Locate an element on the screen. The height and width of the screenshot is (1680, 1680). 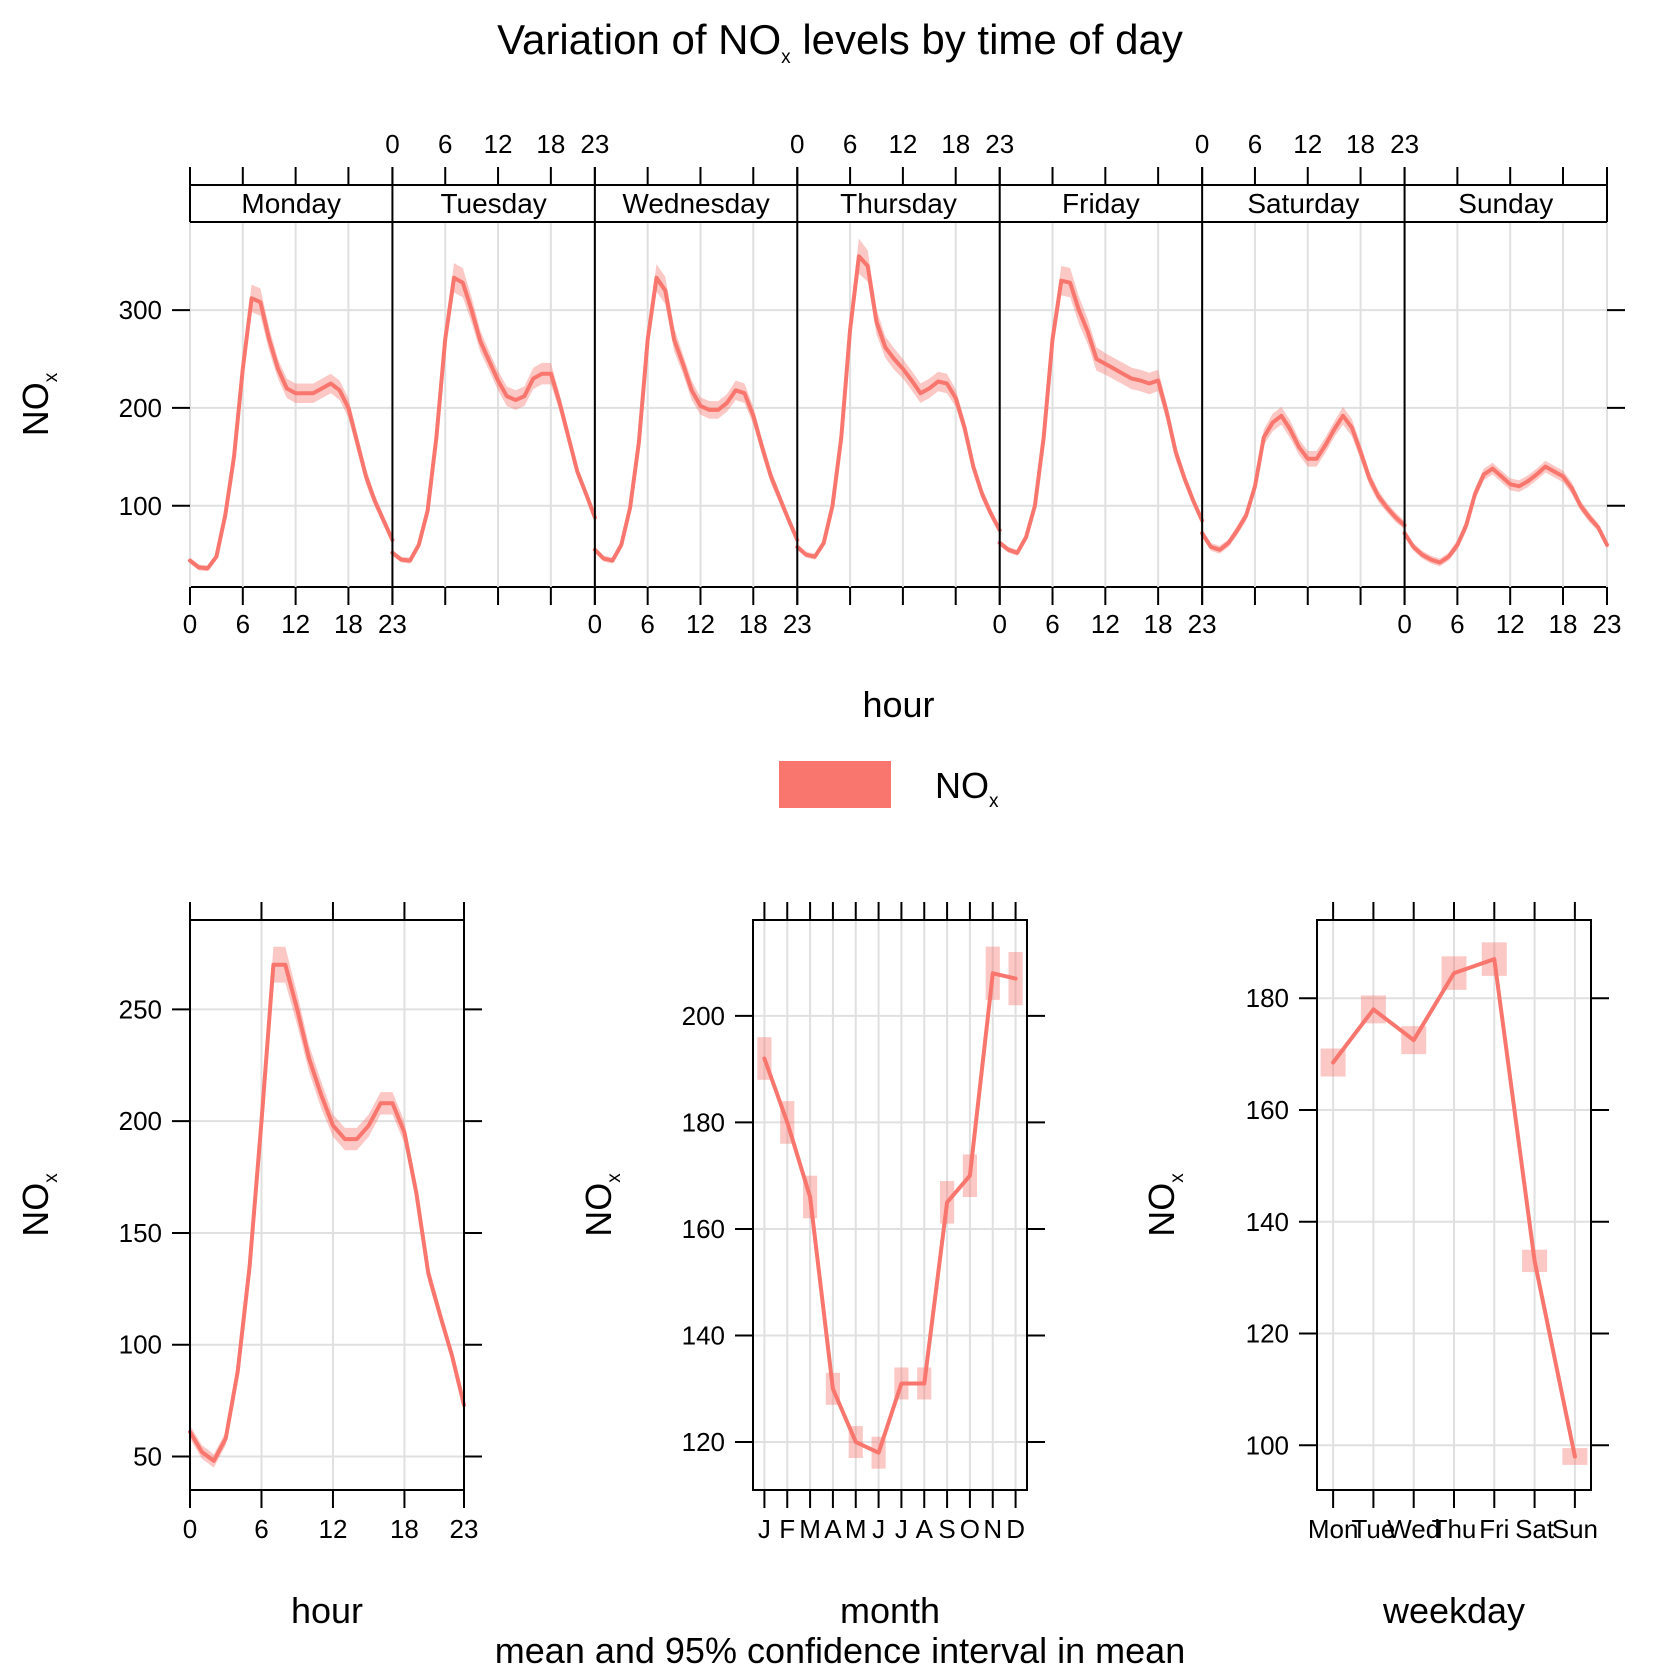
x-tick-label: Sat is located at coordinates (1535, 1529).